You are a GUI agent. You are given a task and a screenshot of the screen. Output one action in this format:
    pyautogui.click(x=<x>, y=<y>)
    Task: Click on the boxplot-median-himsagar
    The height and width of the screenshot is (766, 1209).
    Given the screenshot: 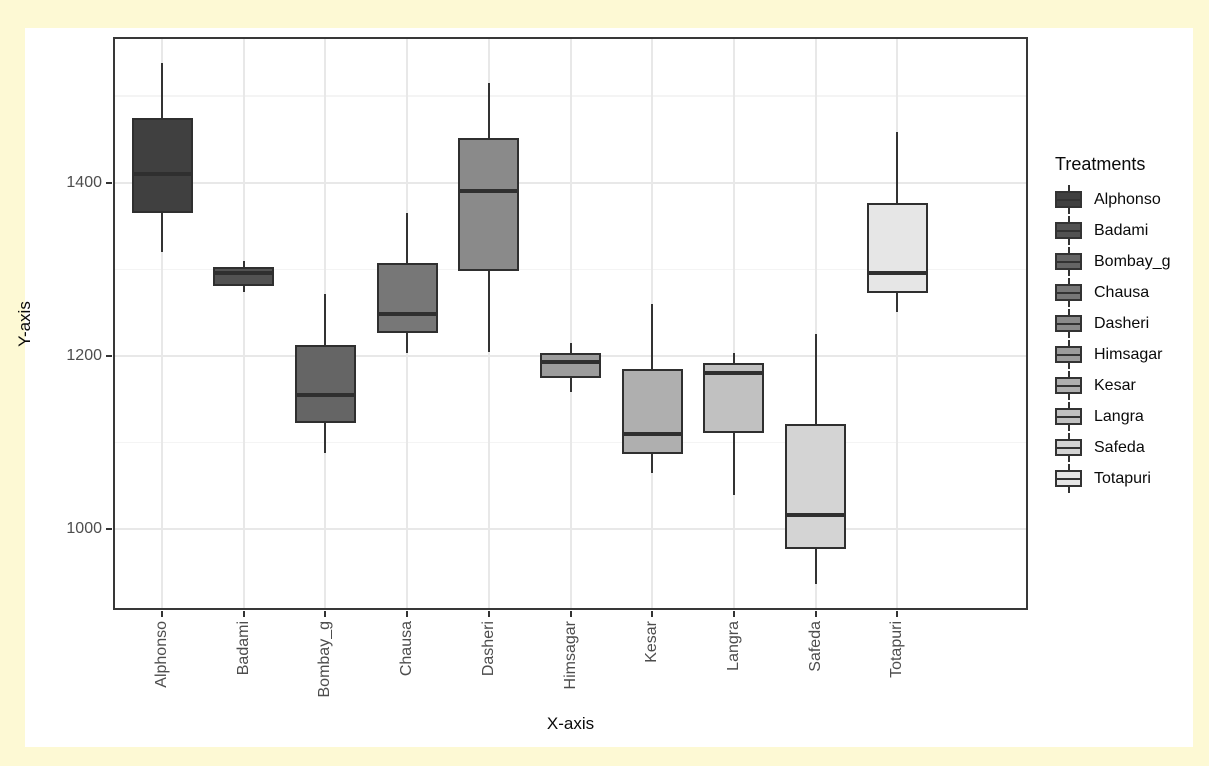 What is the action you would take?
    pyautogui.click(x=570, y=362)
    